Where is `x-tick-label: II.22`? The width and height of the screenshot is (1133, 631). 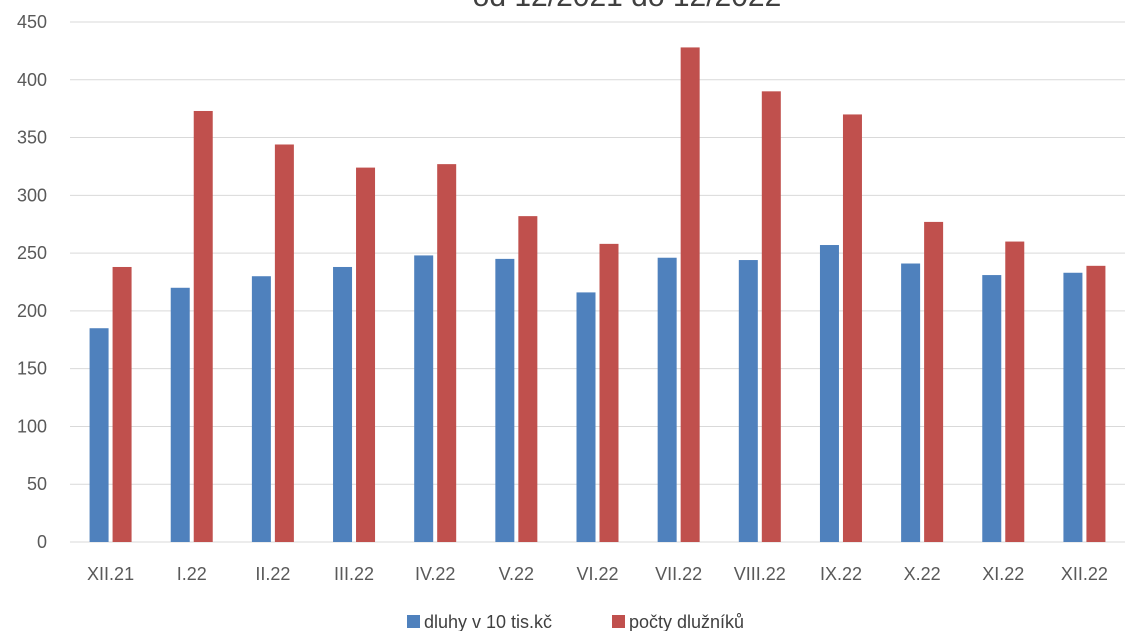
x-tick-label: II.22 is located at coordinates (272, 574).